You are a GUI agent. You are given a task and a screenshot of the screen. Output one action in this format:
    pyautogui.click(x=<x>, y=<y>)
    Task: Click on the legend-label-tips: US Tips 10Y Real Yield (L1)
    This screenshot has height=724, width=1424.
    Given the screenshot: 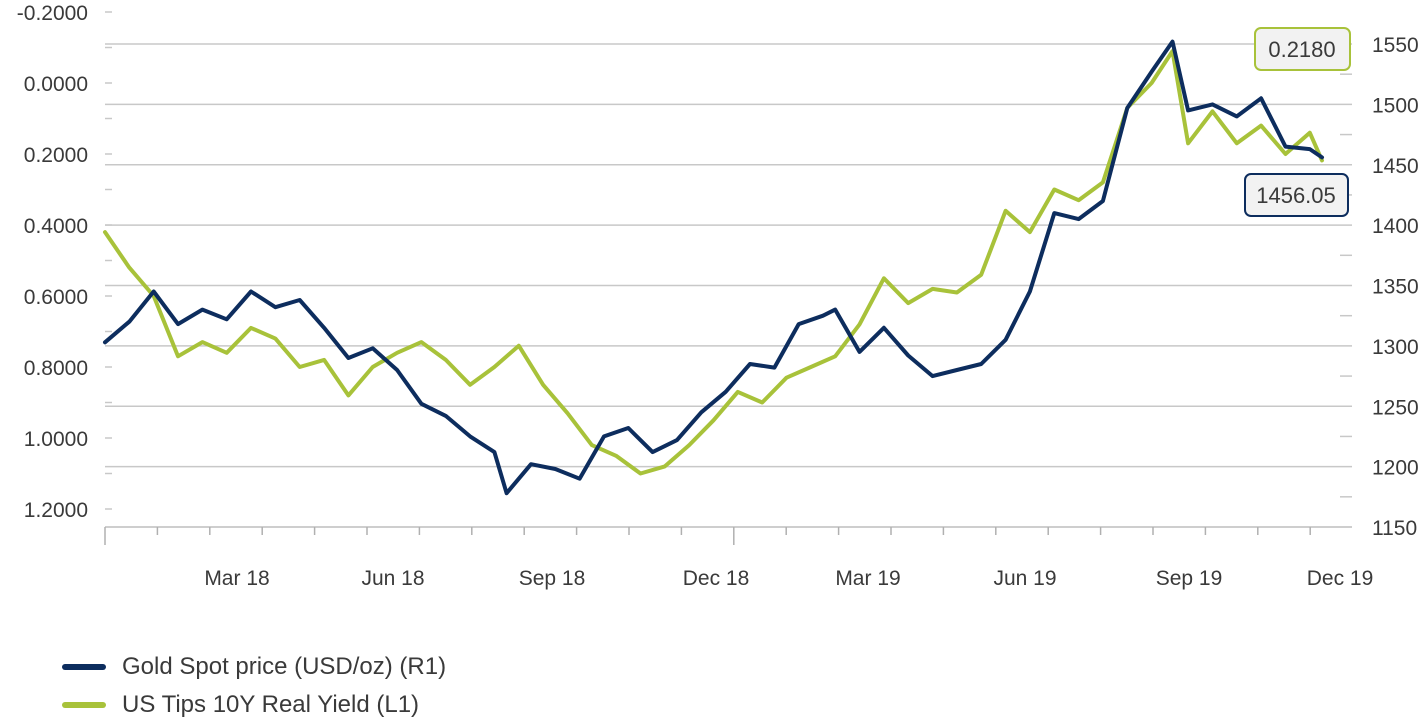 What is the action you would take?
    pyautogui.click(x=271, y=704)
    